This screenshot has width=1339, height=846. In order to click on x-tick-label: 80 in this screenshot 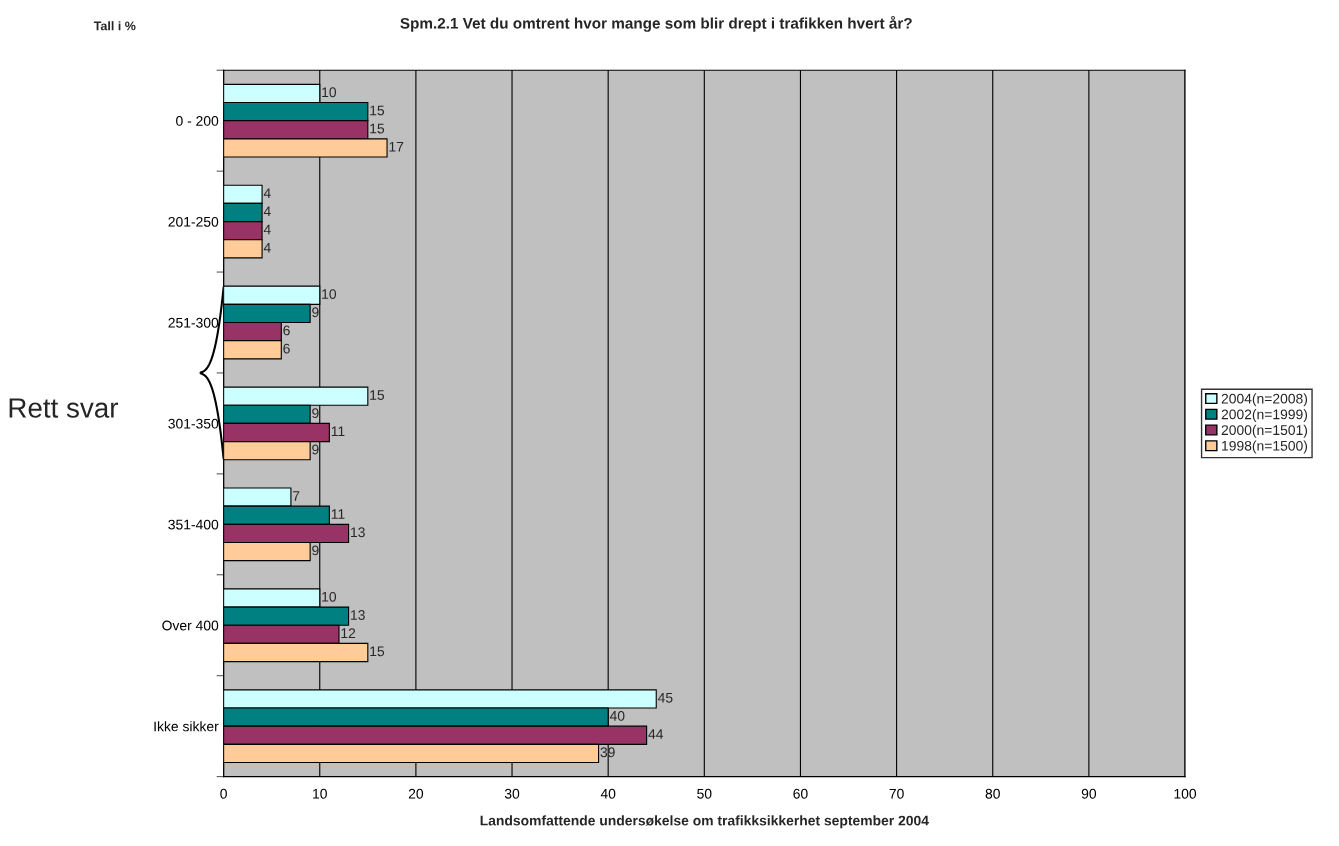, I will do `click(992, 793)`.